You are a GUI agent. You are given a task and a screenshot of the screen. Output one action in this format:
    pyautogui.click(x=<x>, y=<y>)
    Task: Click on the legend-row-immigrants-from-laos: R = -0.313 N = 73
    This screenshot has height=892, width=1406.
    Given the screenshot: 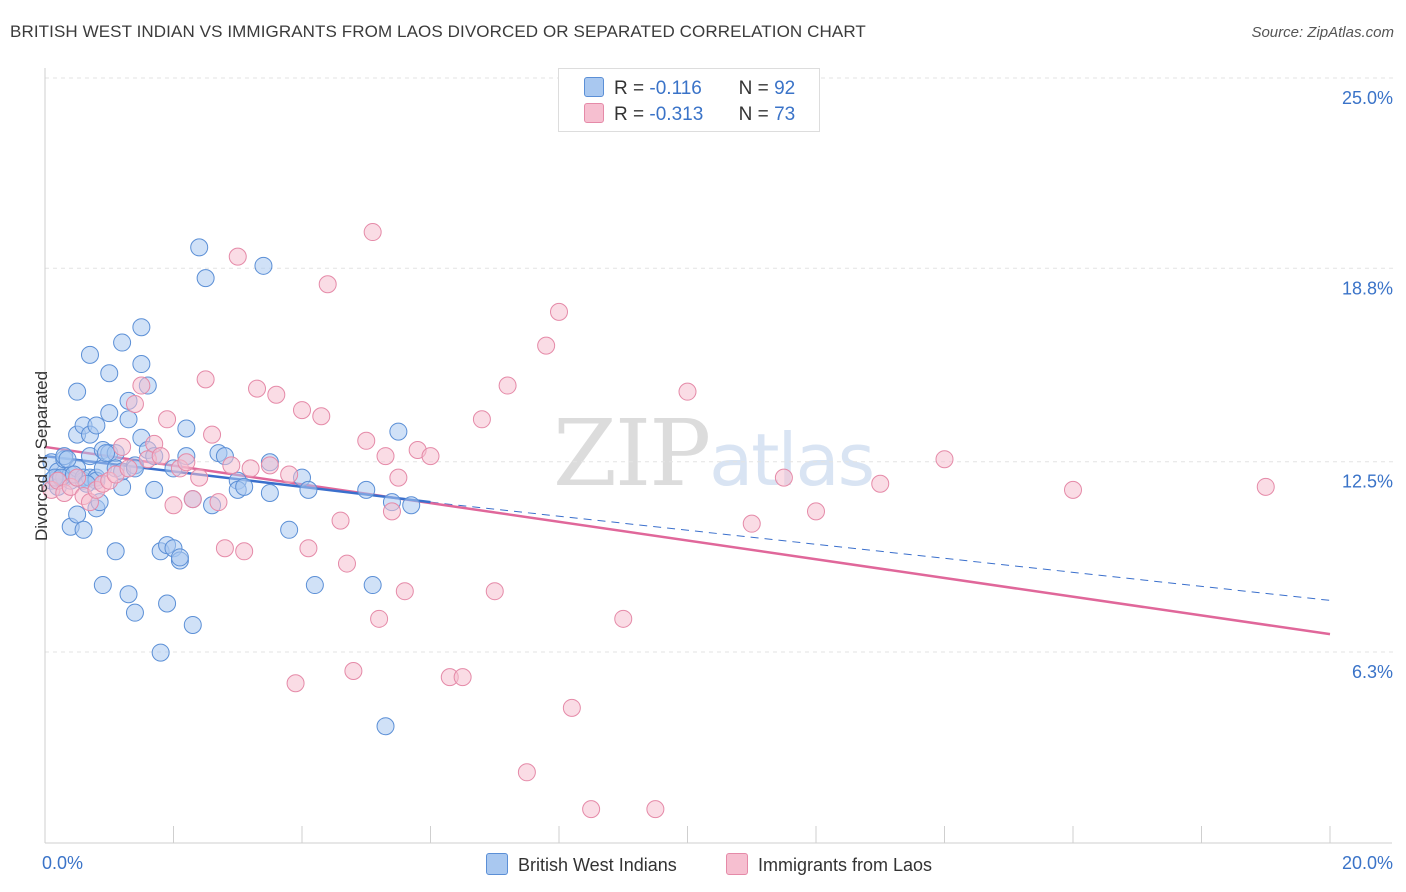 What is the action you would take?
    pyautogui.click(x=689, y=114)
    